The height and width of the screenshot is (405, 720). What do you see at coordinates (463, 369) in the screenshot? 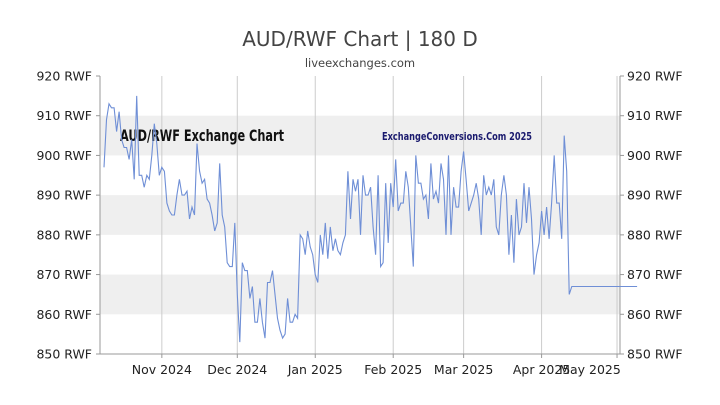
I see `x-tick-label: Mar 2025` at bounding box center [463, 369].